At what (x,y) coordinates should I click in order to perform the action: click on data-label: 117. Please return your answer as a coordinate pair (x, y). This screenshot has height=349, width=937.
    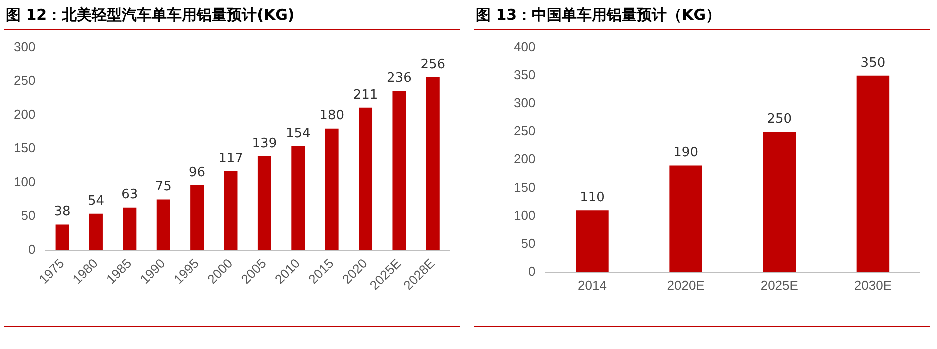
    Looking at the image, I should click on (231, 158).